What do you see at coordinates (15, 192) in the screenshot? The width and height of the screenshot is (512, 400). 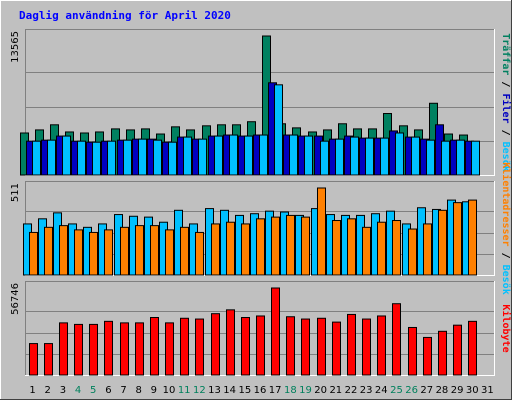 I see `y-max-label: 511` at bounding box center [15, 192].